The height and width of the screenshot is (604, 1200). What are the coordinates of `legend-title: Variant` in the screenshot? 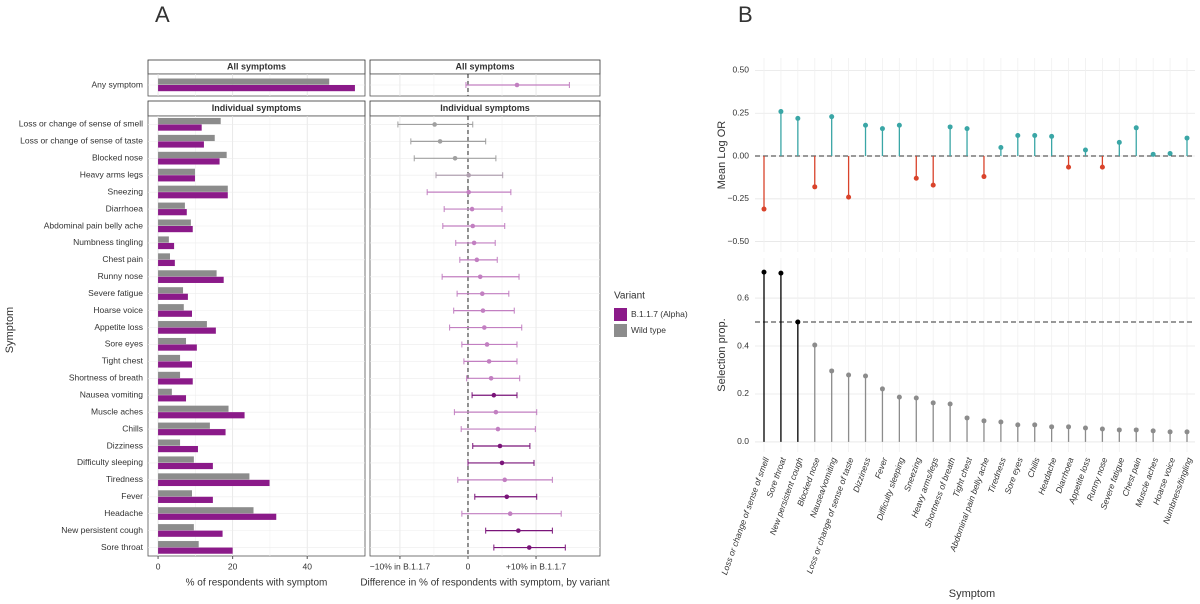 It's located at (629, 296).